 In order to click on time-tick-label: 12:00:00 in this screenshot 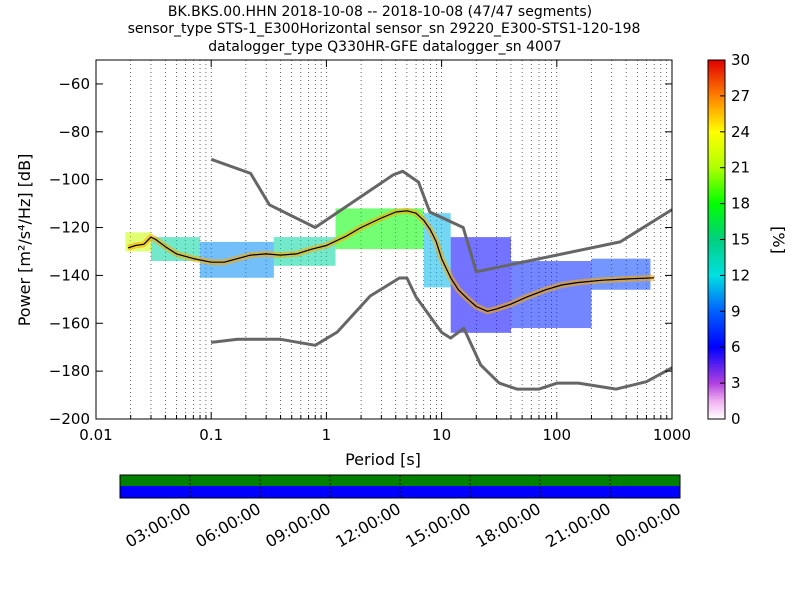, I will do `click(368, 525)`.